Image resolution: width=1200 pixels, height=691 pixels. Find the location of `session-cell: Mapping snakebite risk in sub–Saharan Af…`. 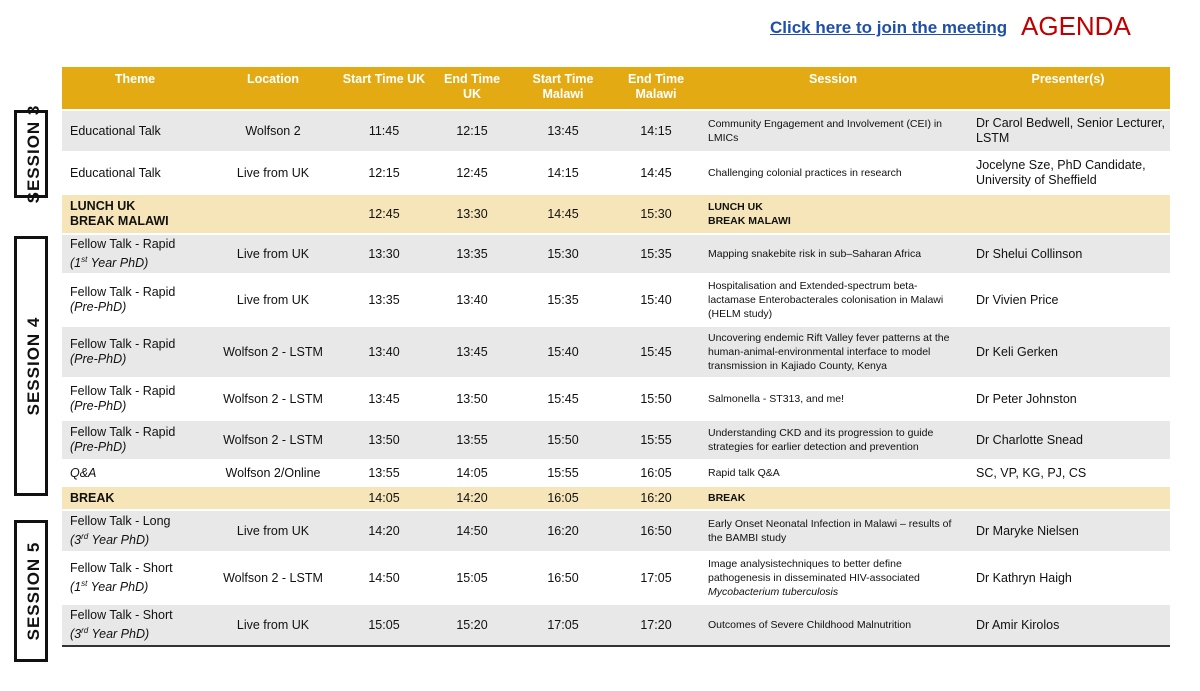

session-cell: Mapping snakebite risk in sub–Saharan Af… is located at coordinates (815, 254).